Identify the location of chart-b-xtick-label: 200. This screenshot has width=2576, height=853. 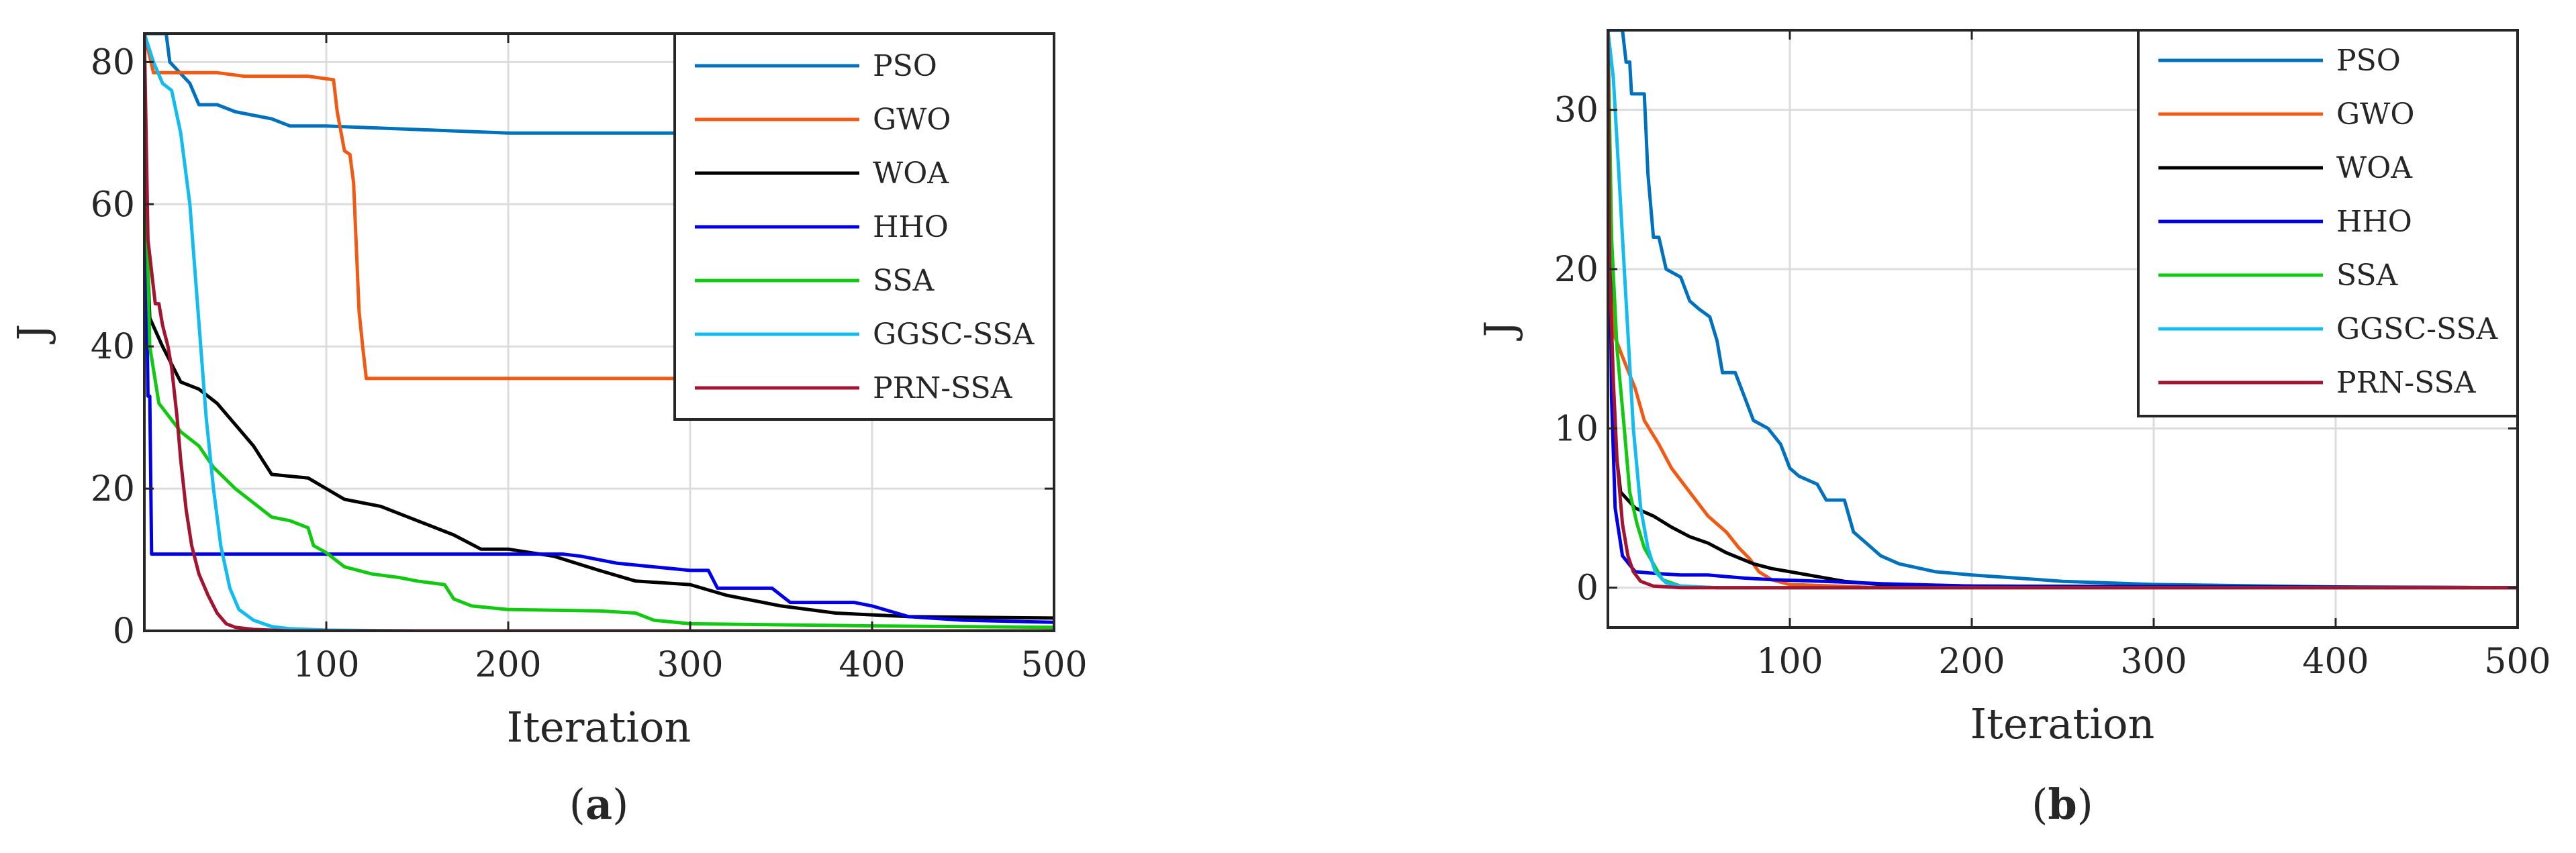
(1971, 662).